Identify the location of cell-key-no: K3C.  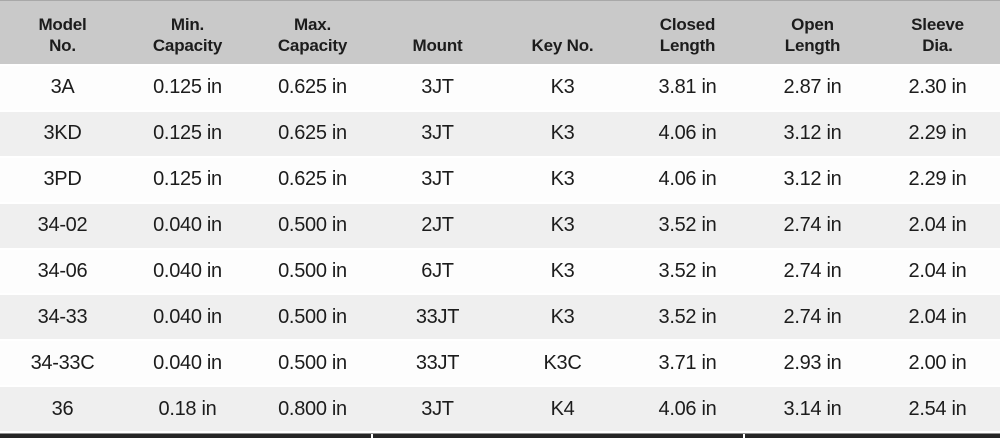
(562, 362).